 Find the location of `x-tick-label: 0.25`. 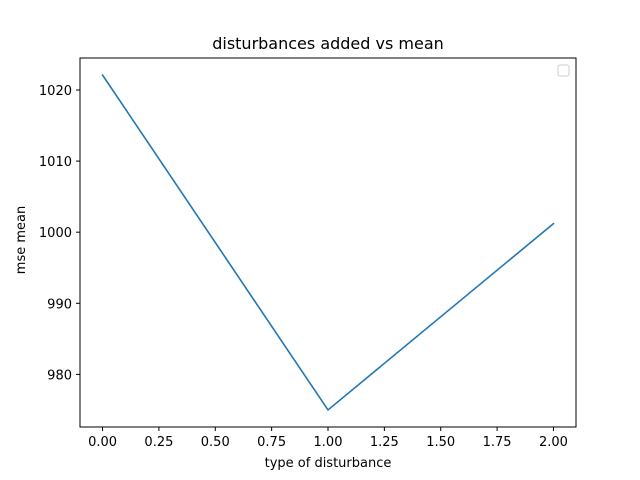

x-tick-label: 0.25 is located at coordinates (158, 442).